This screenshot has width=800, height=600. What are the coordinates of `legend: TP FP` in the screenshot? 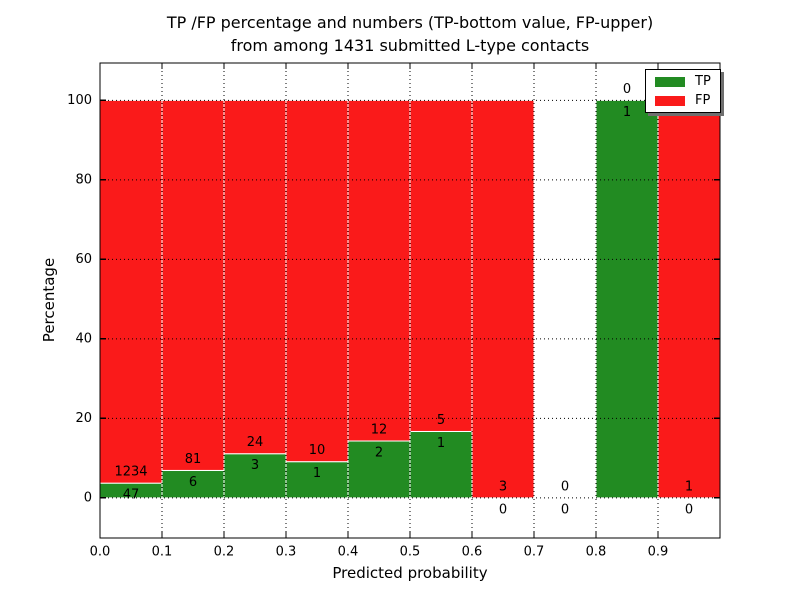 It's located at (683, 91).